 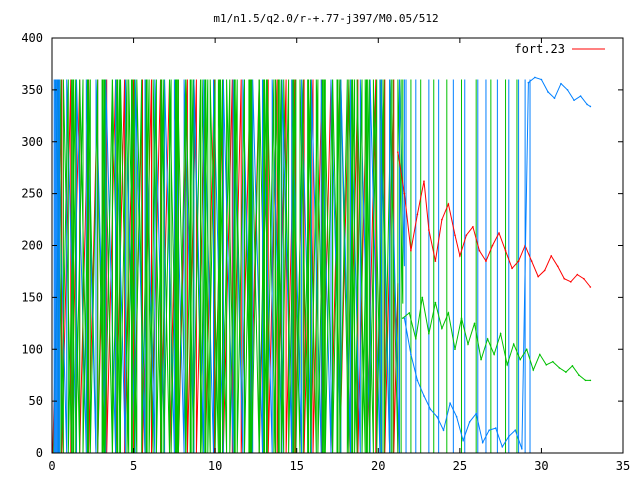 I want to click on y-tick-label: 150, so click(x=32, y=297).